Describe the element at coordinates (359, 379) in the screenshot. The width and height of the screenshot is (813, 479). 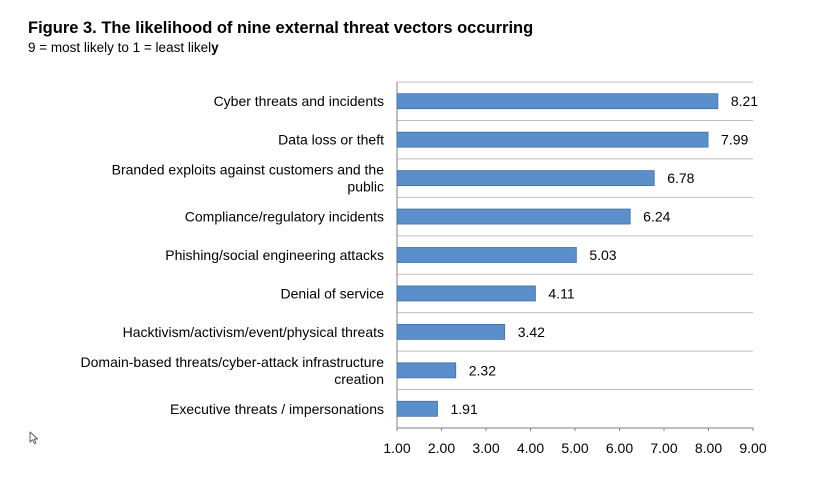
I see `category-label: creation` at that location.